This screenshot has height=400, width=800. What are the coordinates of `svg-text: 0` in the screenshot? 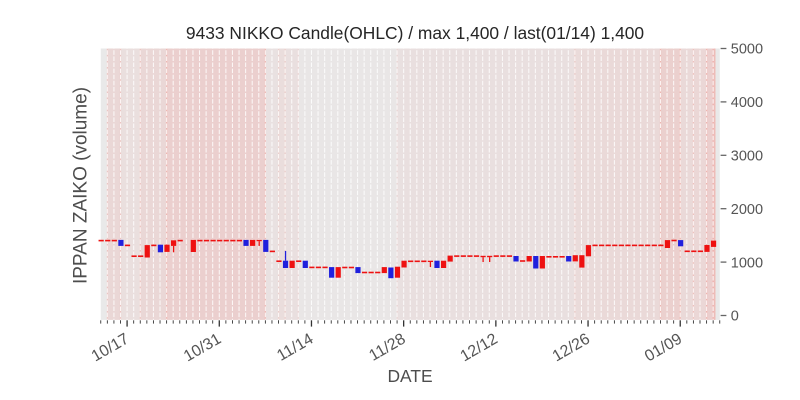 It's located at (735, 317).